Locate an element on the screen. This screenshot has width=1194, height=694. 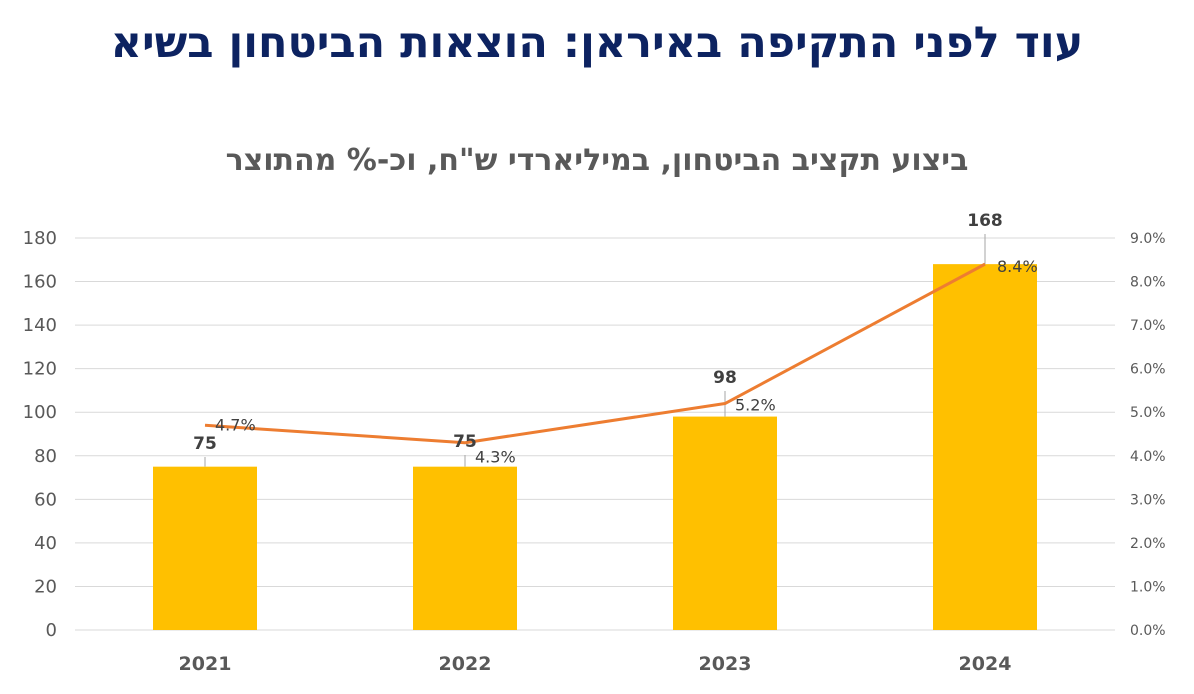
y-axis-left: 0 20 40 60 80 100 120 140 160 180 is located at coordinates (40, 434).